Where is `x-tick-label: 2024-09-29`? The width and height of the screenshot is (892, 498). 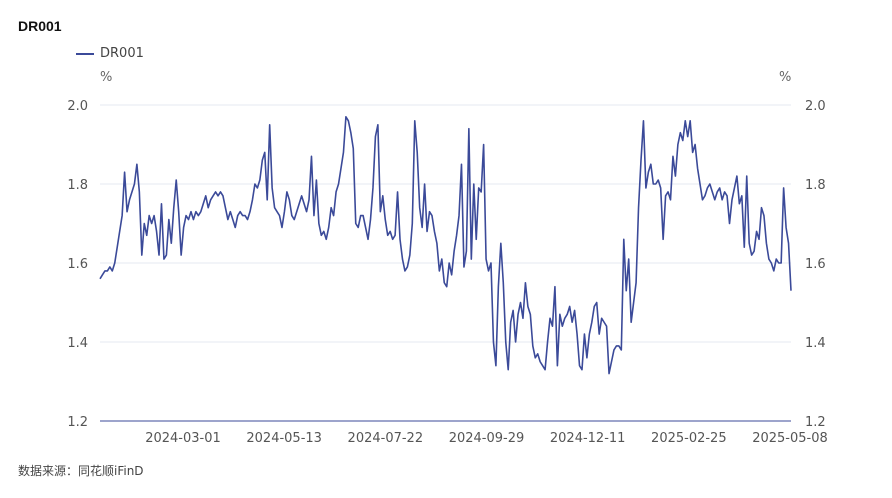 x-tick-label: 2024-09-29 is located at coordinates (487, 438).